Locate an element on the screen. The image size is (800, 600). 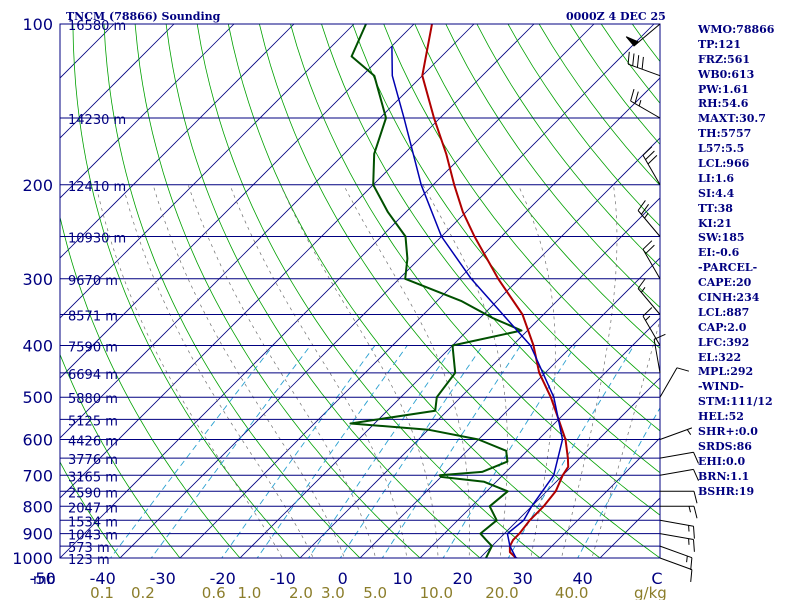
index-item: LFC:392 is located at coordinates (724, 342).